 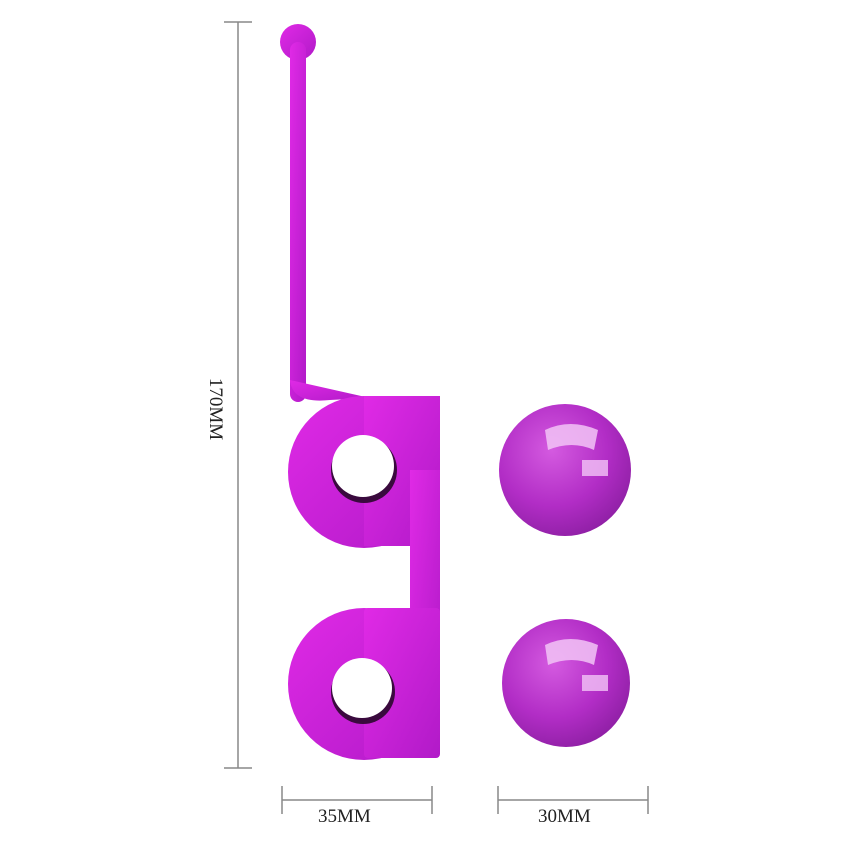 What do you see at coordinates (344, 816) in the screenshot?
I see `stick-width-label: 35MM` at bounding box center [344, 816].